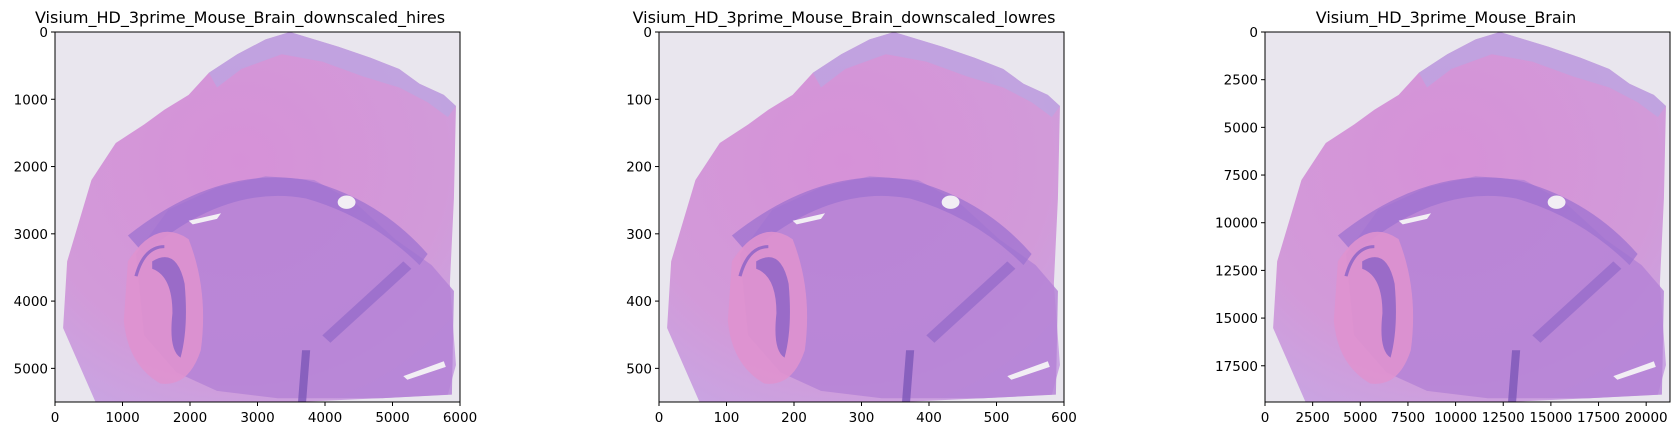 This screenshot has height=435, width=1676. Describe the element at coordinates (639, 302) in the screenshot. I see `subplot-2-y-tick-label: 400` at that location.